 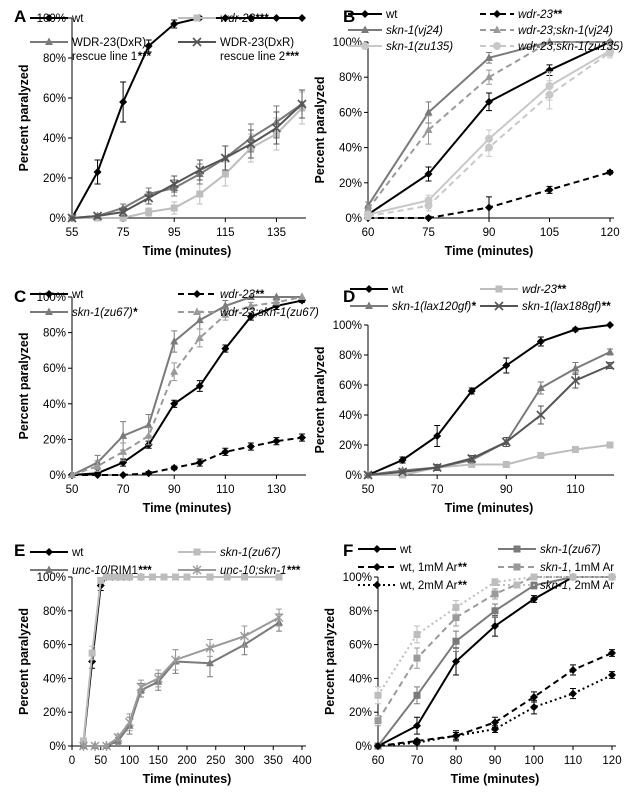 What do you see at coordinates (433, 568) in the screenshot?
I see `legend-label: wt, 1mM Ar**` at bounding box center [433, 568].